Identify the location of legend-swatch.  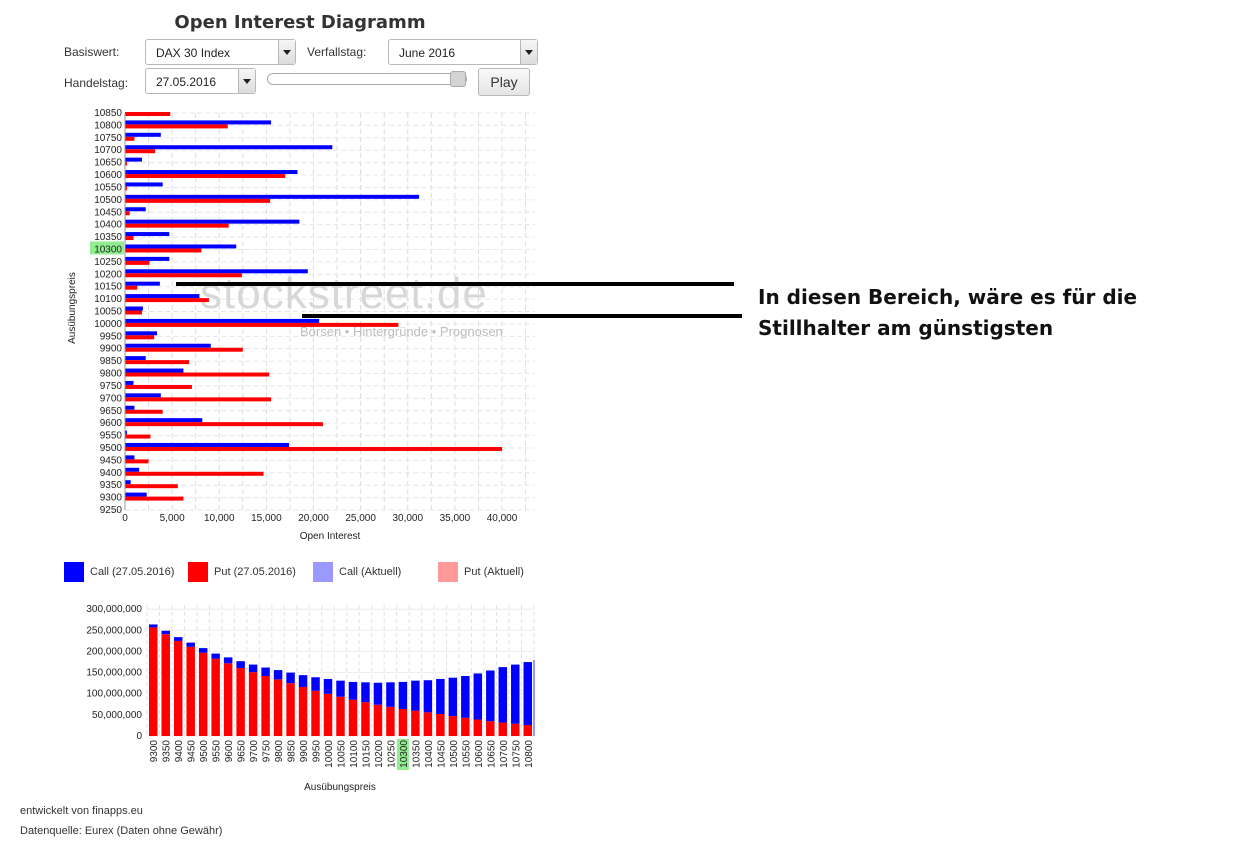
(323, 572).